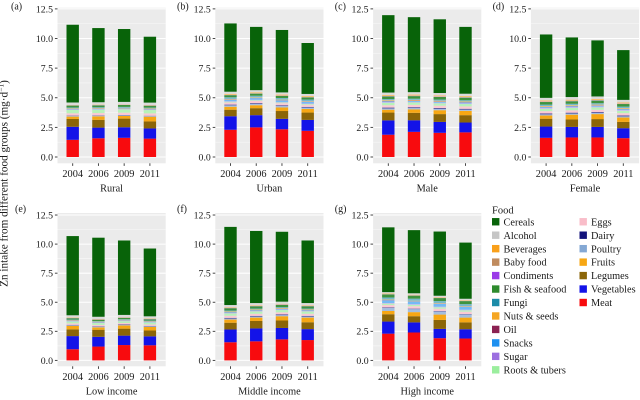 This screenshot has width=640, height=400. What do you see at coordinates (520, 236) in the screenshot?
I see `svg-text: Alcohol` at bounding box center [520, 236].